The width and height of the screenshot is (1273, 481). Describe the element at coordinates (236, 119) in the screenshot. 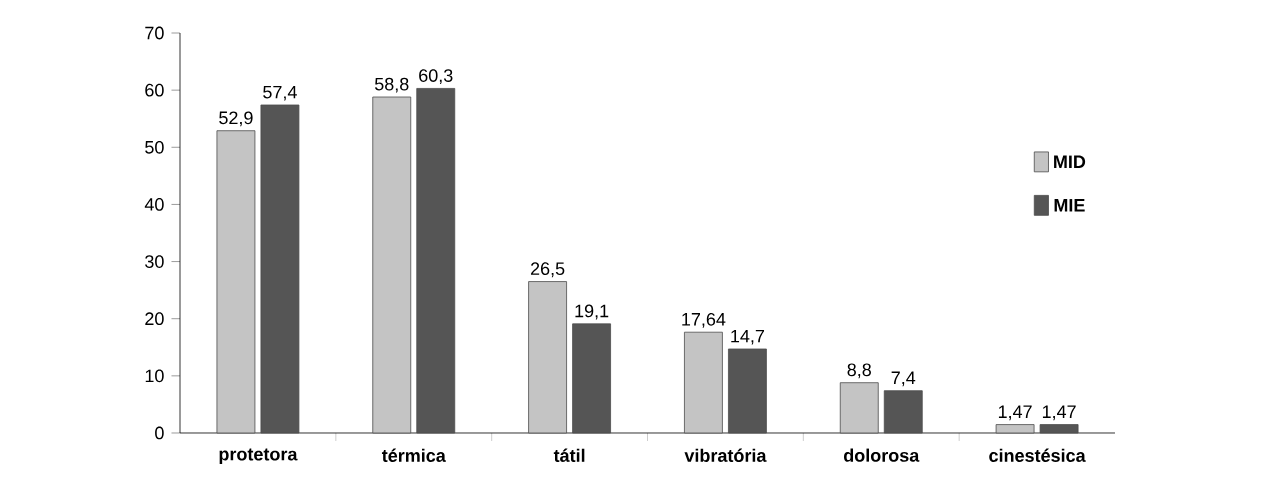

I see `data-label: 52,9` at that location.